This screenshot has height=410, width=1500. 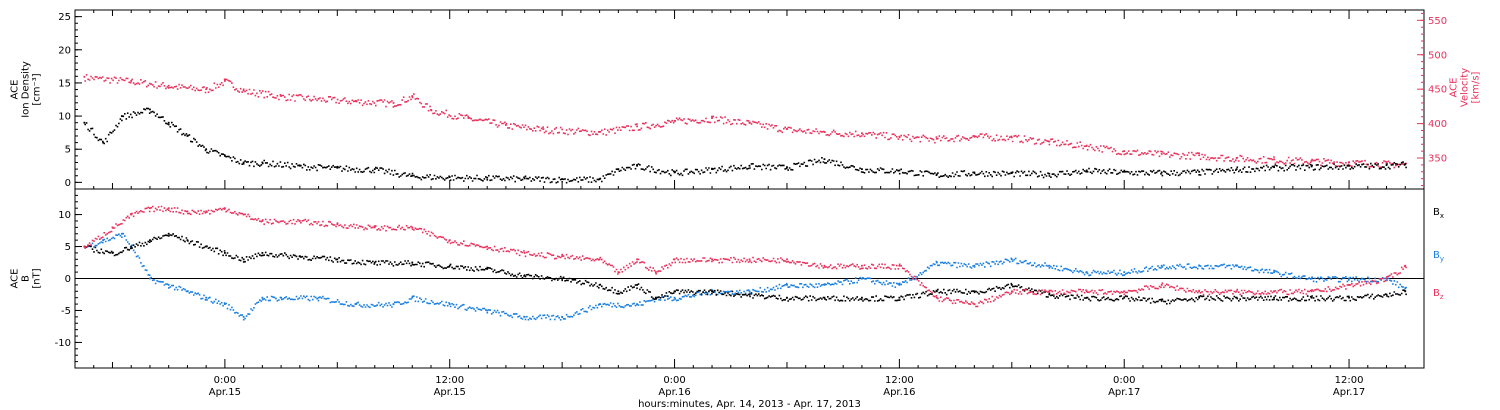 I want to click on b-axis-title: ACE B [nT], so click(x=26, y=278).